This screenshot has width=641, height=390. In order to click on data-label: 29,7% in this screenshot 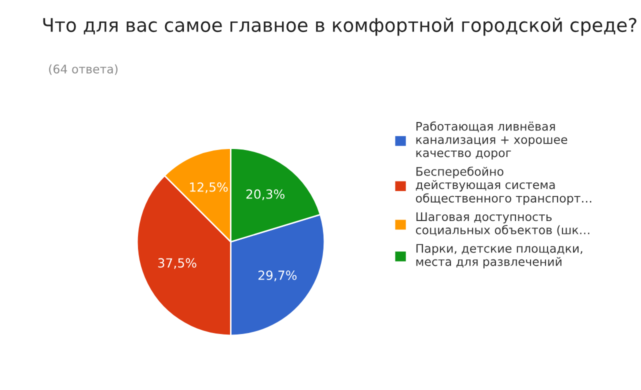, I will do `click(277, 276)`.